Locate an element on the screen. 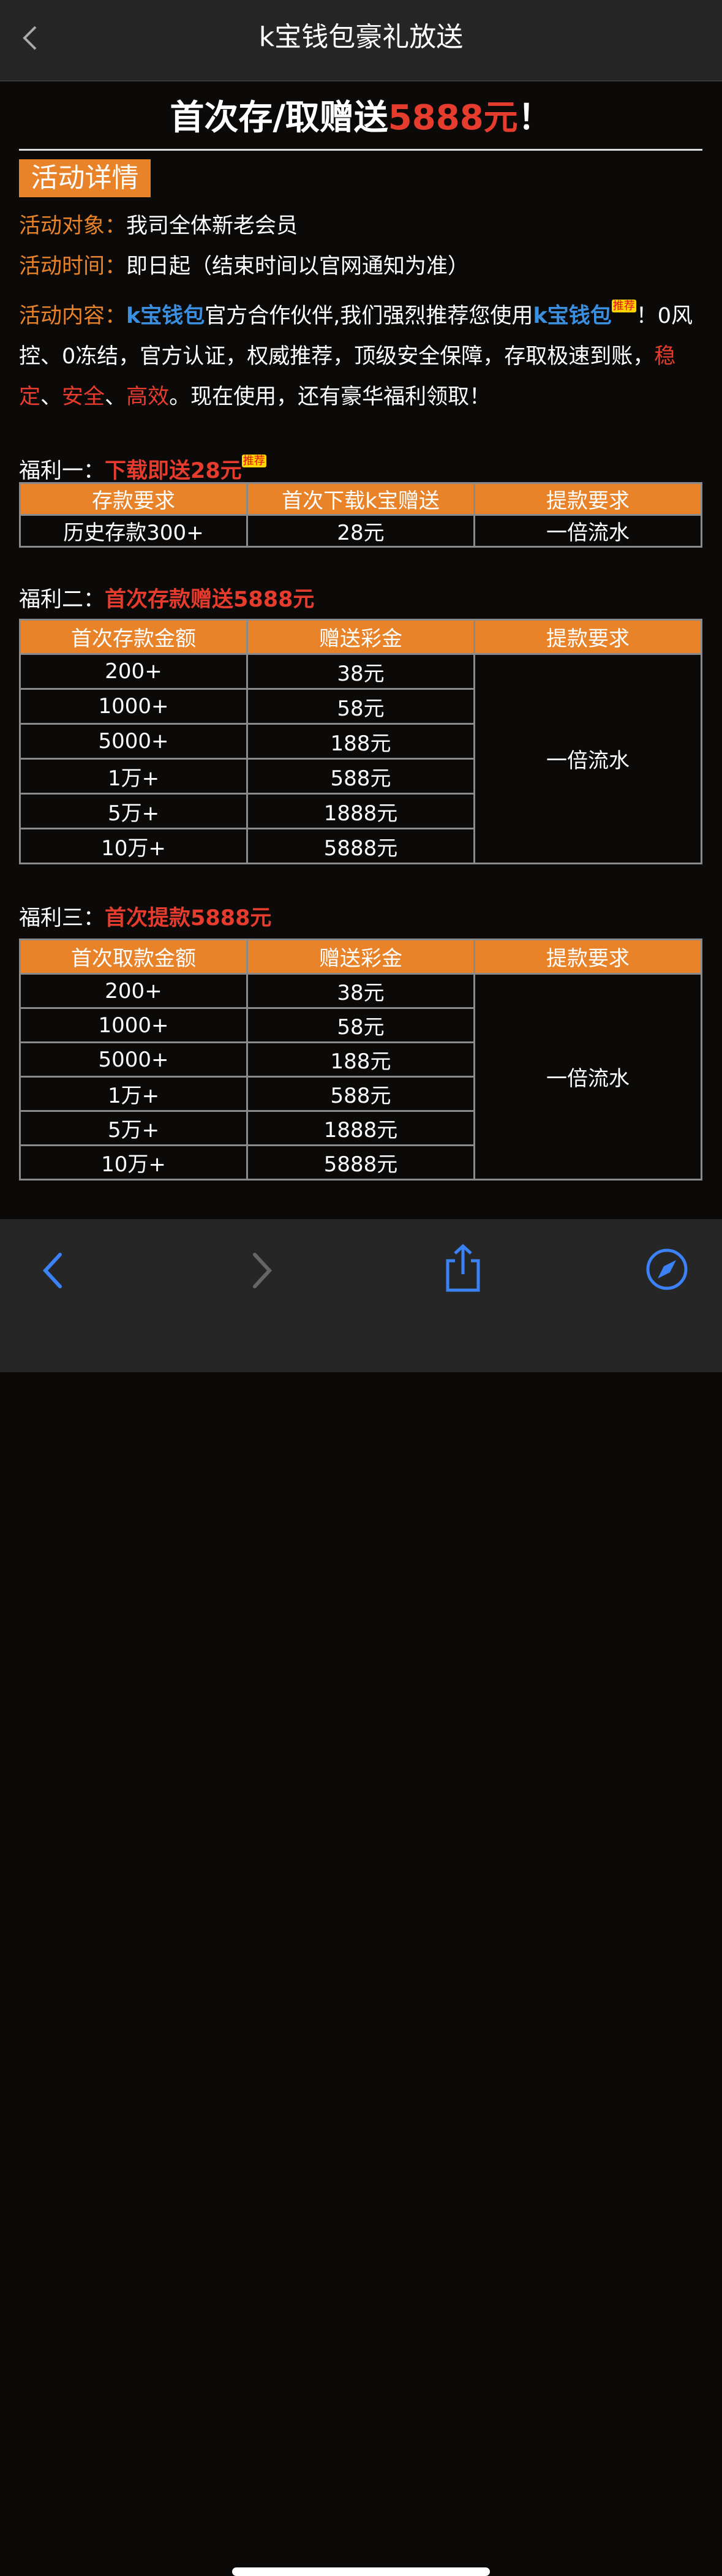 This screenshot has height=2576, width=722. header-cell: 首次下载k宝赠送 is located at coordinates (361, 499).